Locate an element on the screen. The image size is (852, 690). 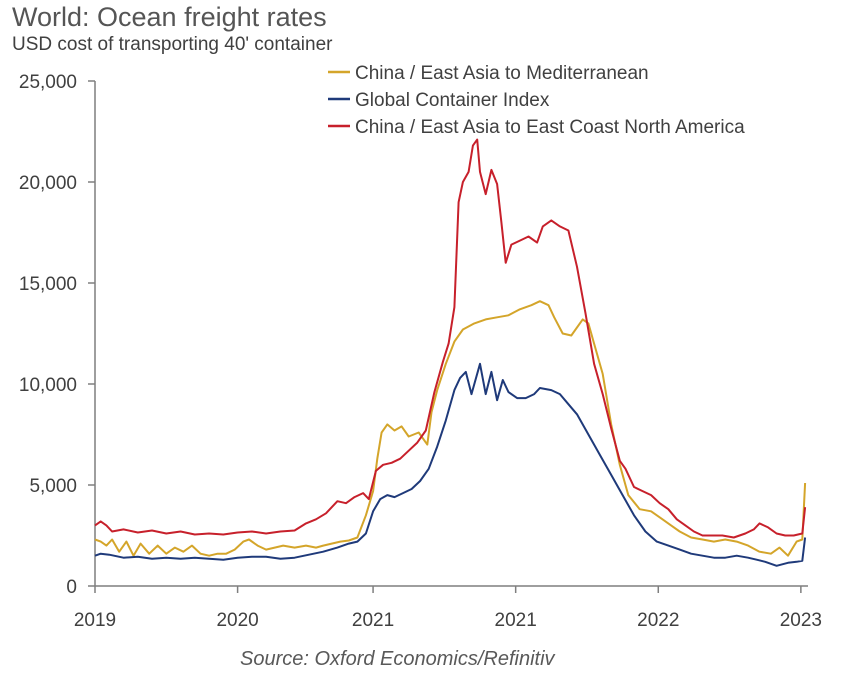
chart-subtitle: USD cost of transporting 40' container is located at coordinates (172, 44).